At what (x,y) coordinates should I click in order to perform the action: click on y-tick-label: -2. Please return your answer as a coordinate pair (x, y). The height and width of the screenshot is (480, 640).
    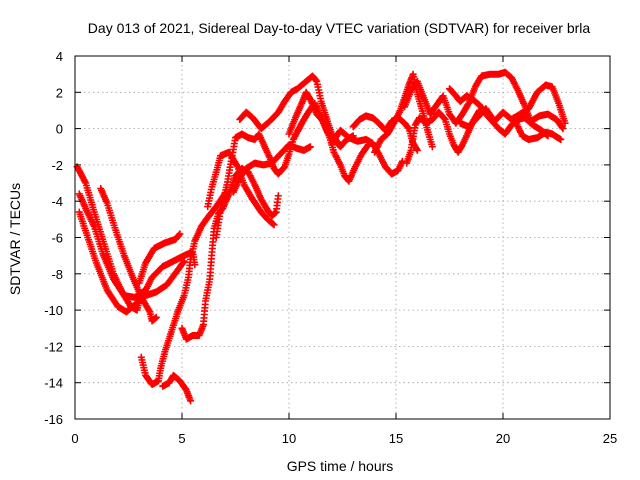
    Looking at the image, I should click on (57, 165).